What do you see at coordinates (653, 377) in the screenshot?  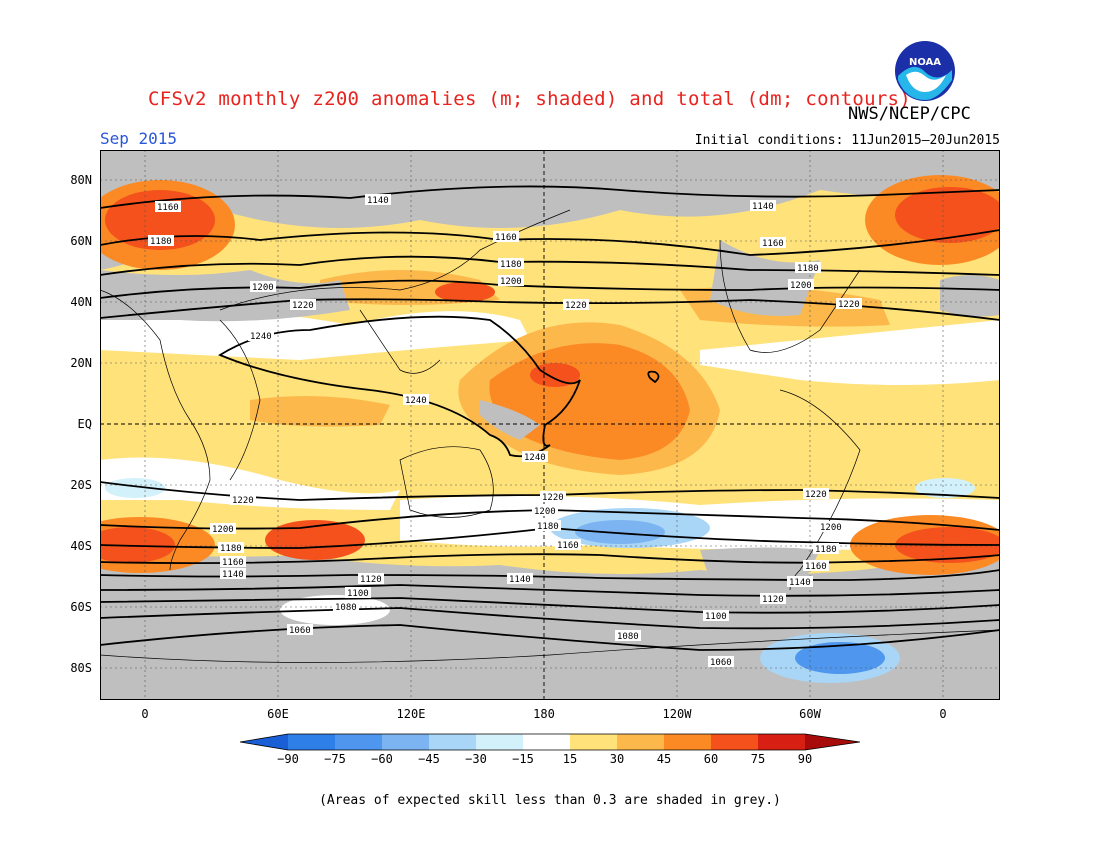 I see `contour-1240-small` at bounding box center [653, 377].